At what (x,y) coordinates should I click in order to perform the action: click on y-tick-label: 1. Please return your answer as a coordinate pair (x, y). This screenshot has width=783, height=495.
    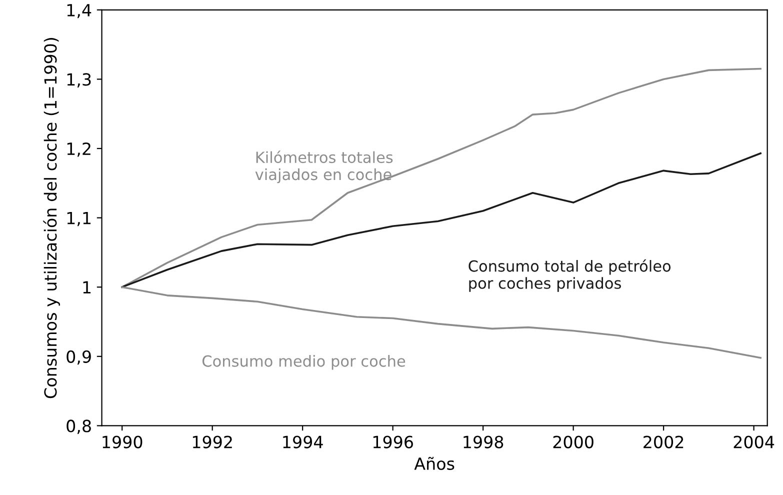
    Looking at the image, I should click on (87, 287).